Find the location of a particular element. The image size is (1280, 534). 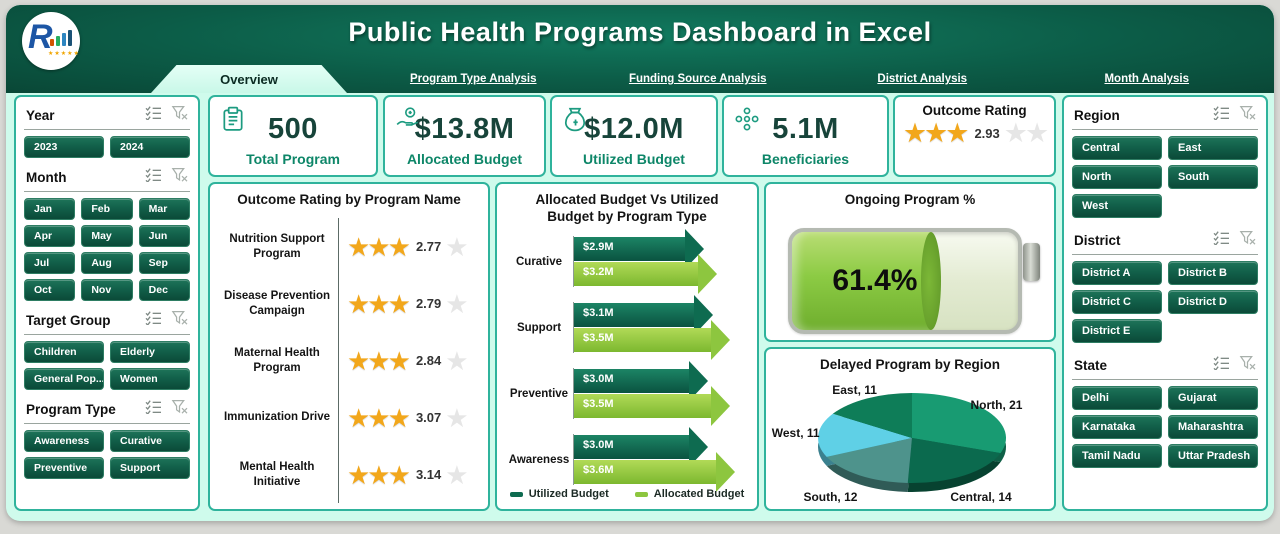

slicer-item-tamil-nadu: Tamil Nadu is located at coordinates (1117, 456).